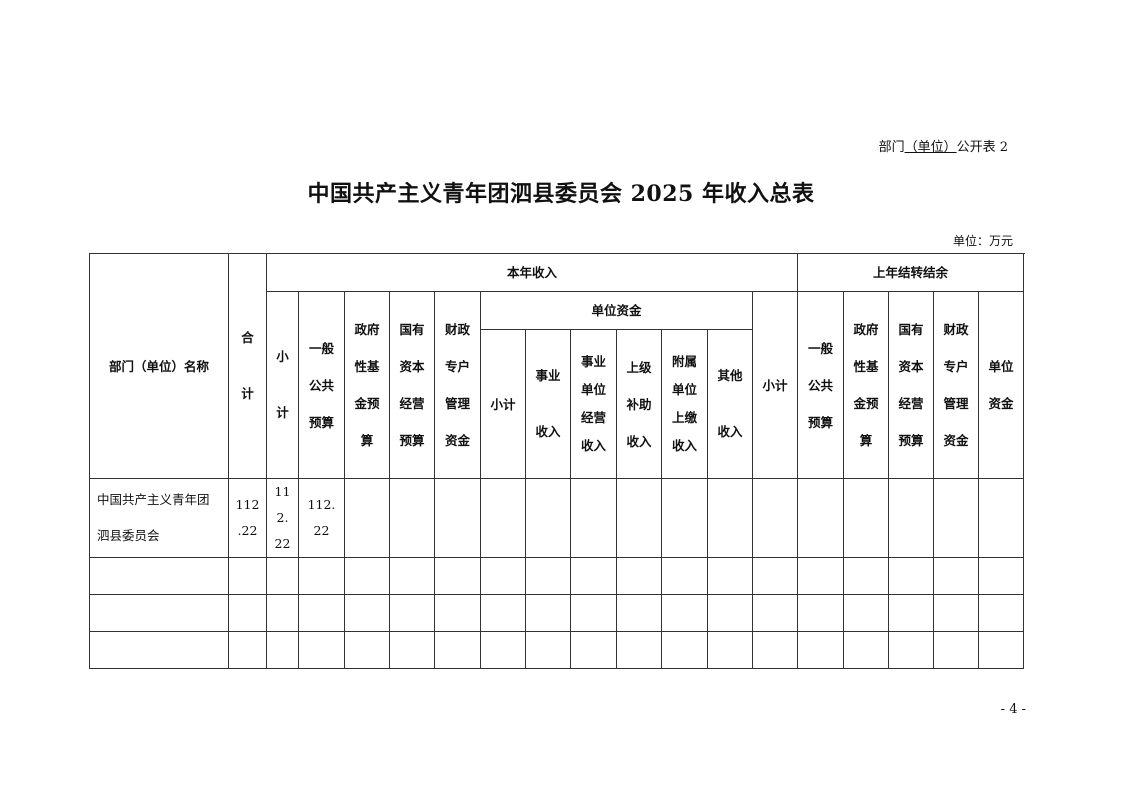  Describe the element at coordinates (159, 366) in the screenshot. I see `header-dept-name: 部门（单位）名称` at that location.